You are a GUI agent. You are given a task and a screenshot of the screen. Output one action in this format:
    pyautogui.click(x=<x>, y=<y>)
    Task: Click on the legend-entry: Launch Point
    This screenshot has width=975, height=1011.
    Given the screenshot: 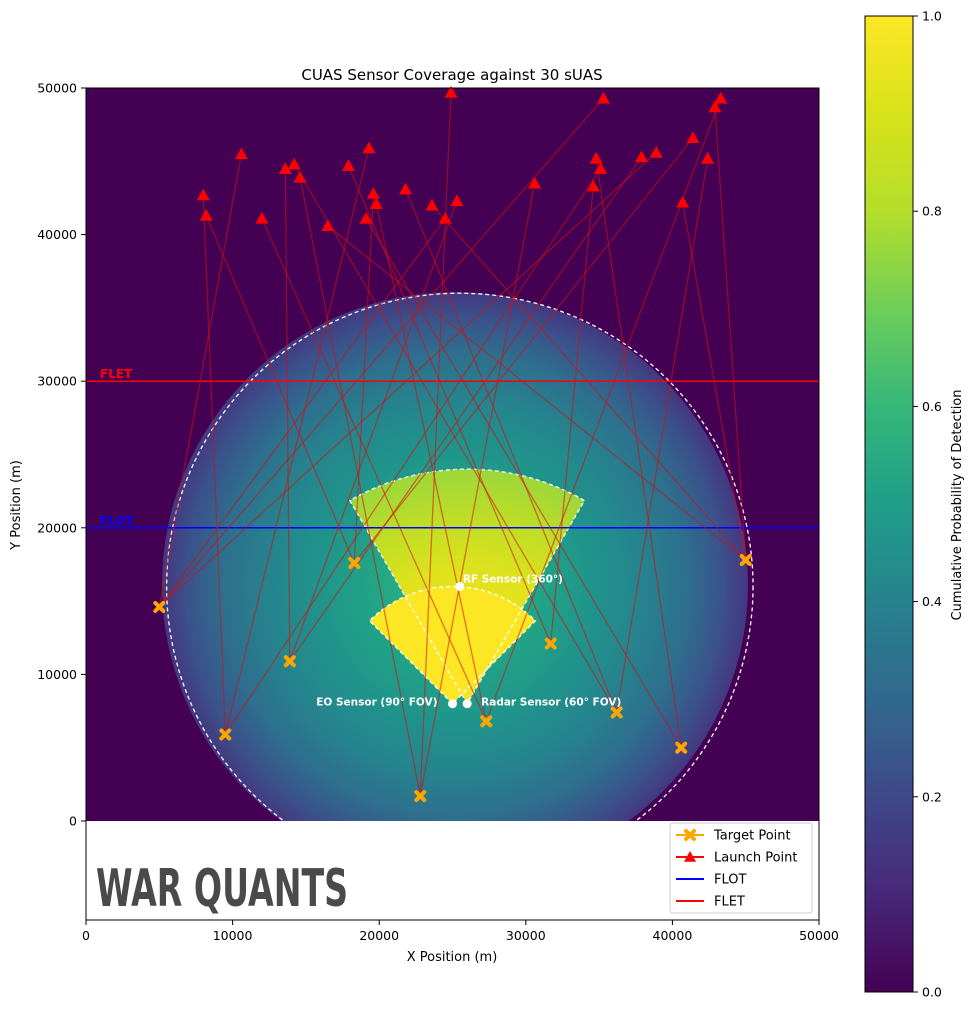 What is the action you would take?
    pyautogui.click(x=736, y=858)
    